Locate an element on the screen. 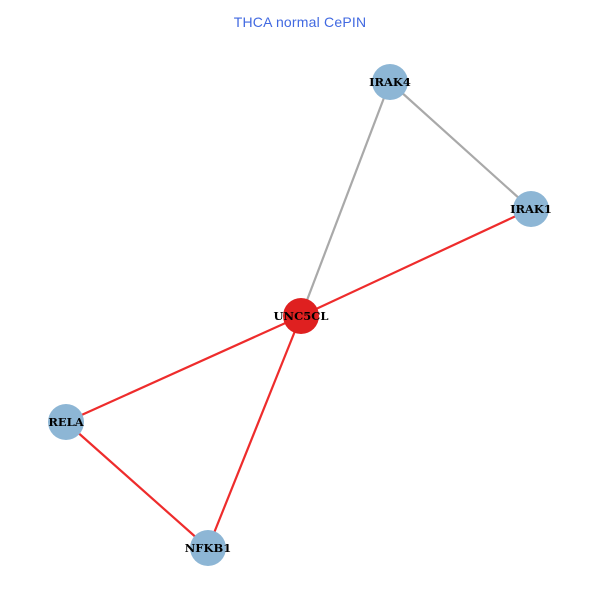 The height and width of the screenshot is (600, 600). node-circle-IRAK4 is located at coordinates (390, 82).